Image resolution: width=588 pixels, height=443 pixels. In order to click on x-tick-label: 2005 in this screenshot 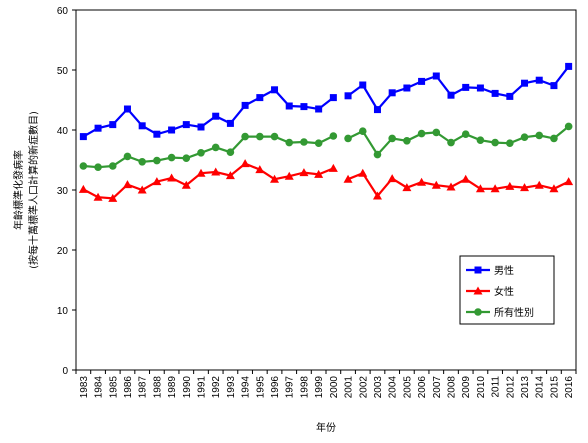, I will do `click(407, 387)`.